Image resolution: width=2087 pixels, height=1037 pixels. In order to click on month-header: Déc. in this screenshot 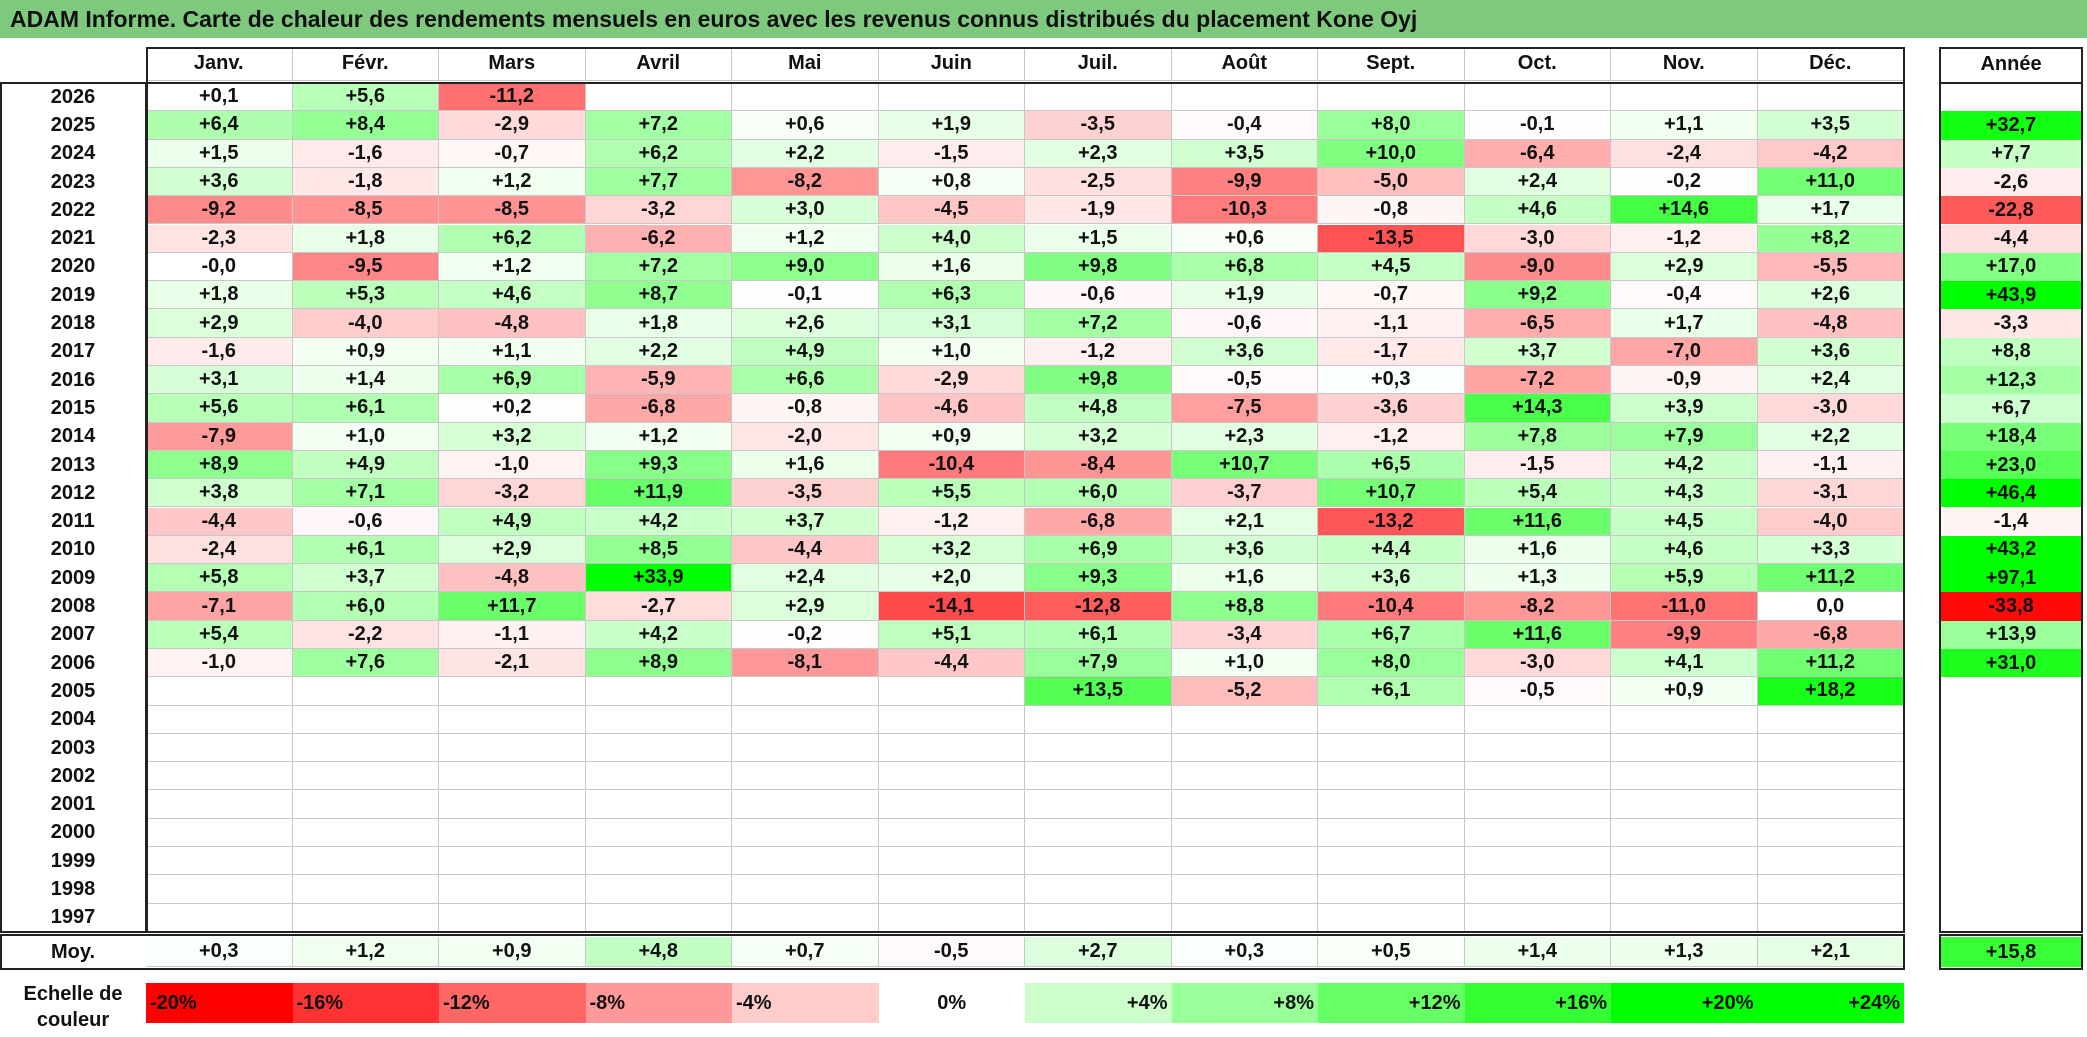, I will do `click(1830, 64)`.